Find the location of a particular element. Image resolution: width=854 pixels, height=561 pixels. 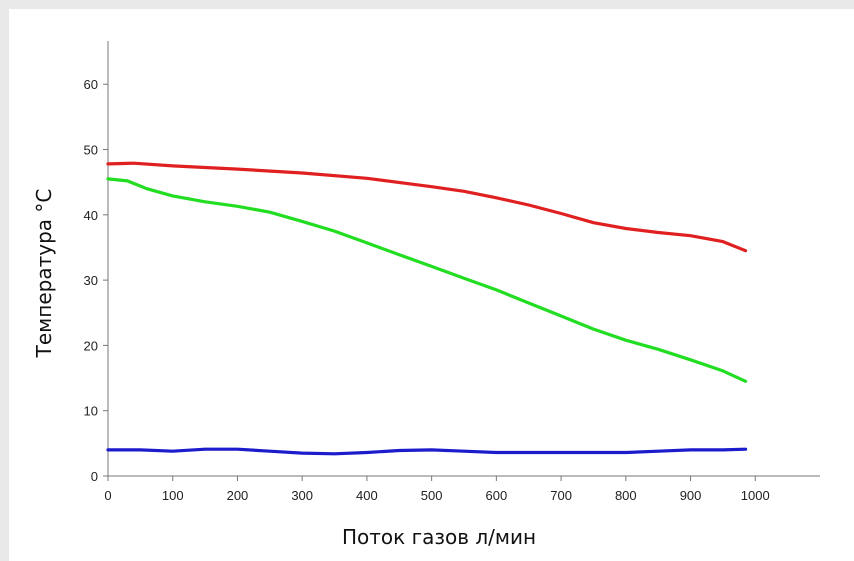

y-tick-label: 40 is located at coordinates (91, 215).